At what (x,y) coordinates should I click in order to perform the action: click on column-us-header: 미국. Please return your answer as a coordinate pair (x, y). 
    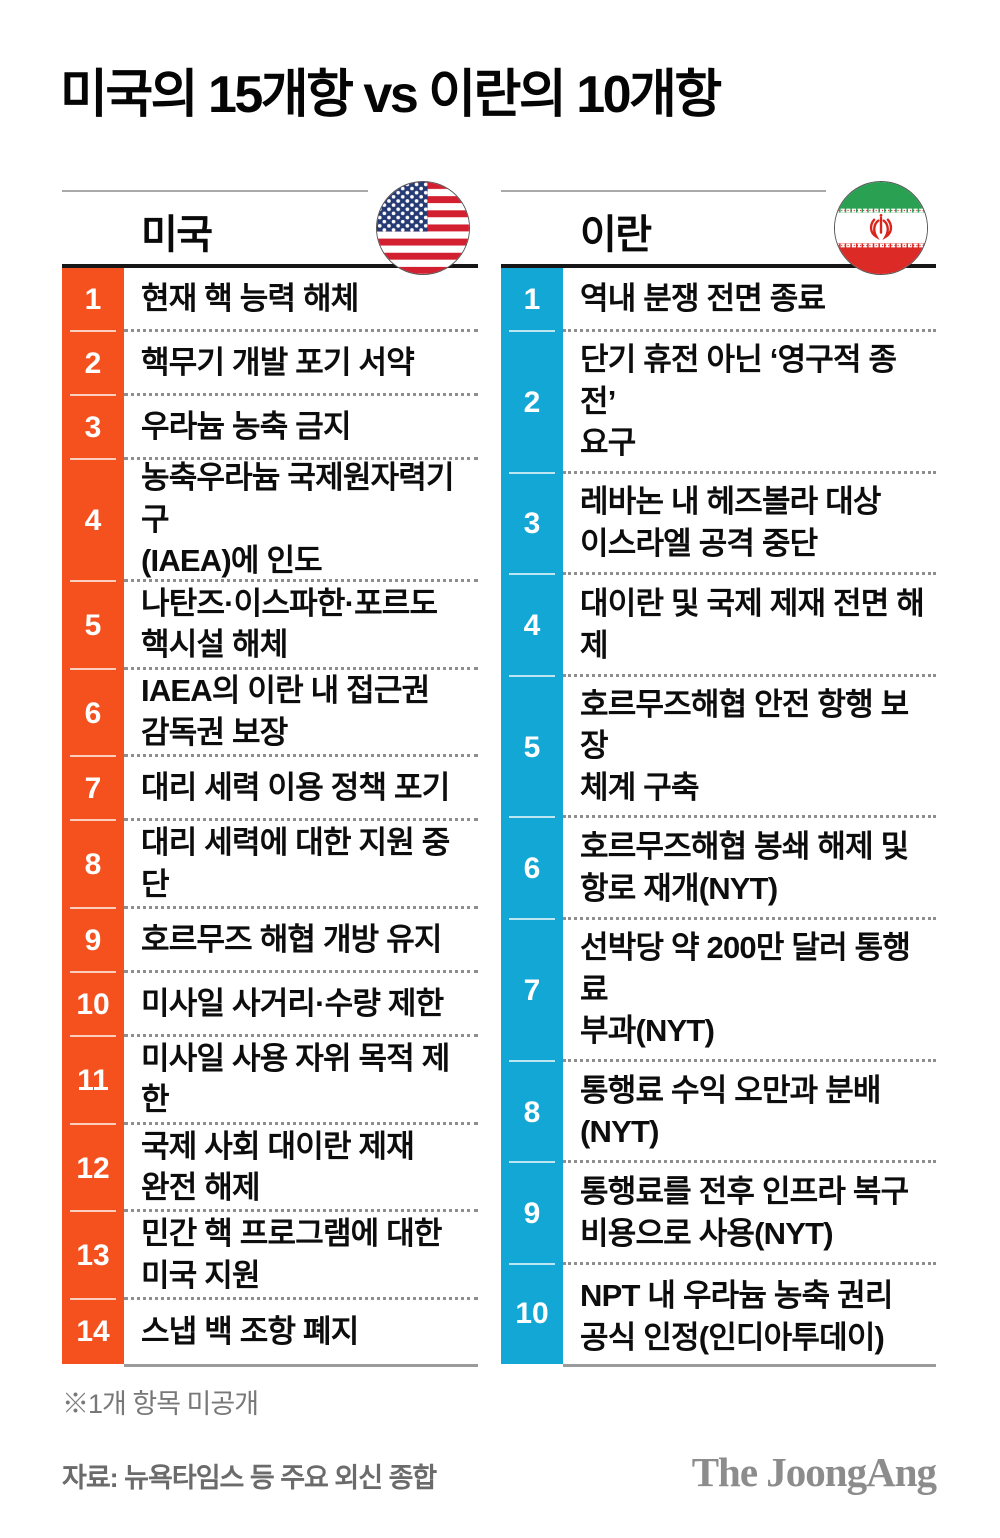
    Looking at the image, I should click on (270, 228).